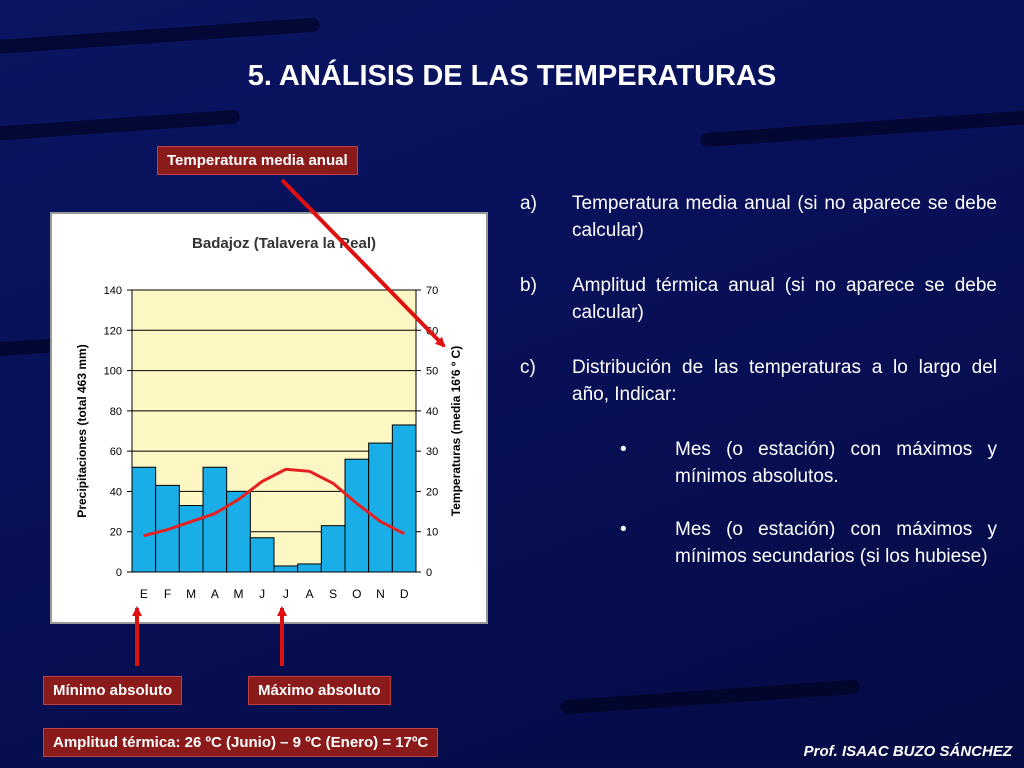  Describe the element at coordinates (429, 573) in the screenshot. I see `right-tick-label: 0` at that location.